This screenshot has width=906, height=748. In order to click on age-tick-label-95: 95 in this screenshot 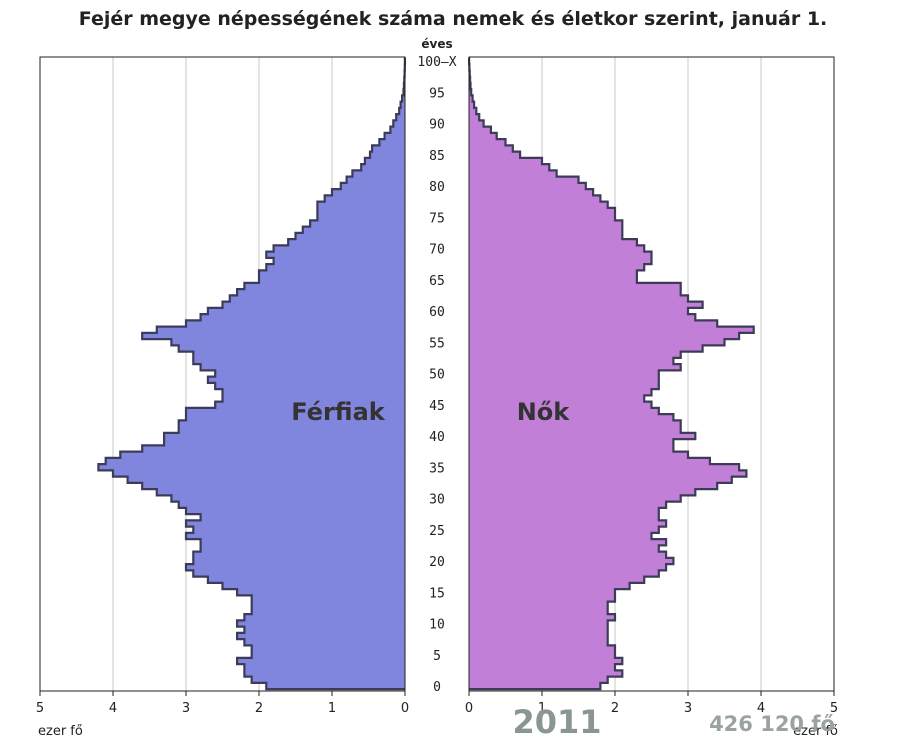, I will do `click(437, 93)`.